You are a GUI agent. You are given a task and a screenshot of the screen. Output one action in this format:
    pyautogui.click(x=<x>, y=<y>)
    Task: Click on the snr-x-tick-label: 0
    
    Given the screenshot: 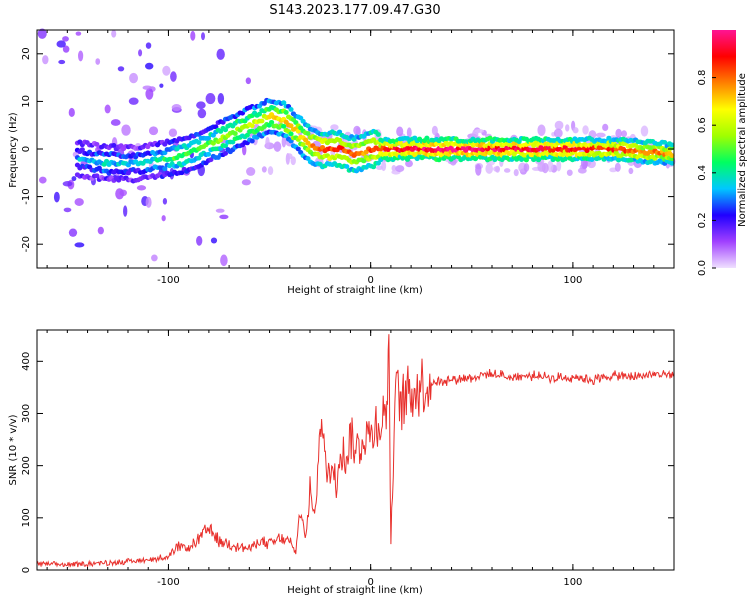 What is the action you would take?
    pyautogui.click(x=370, y=582)
    